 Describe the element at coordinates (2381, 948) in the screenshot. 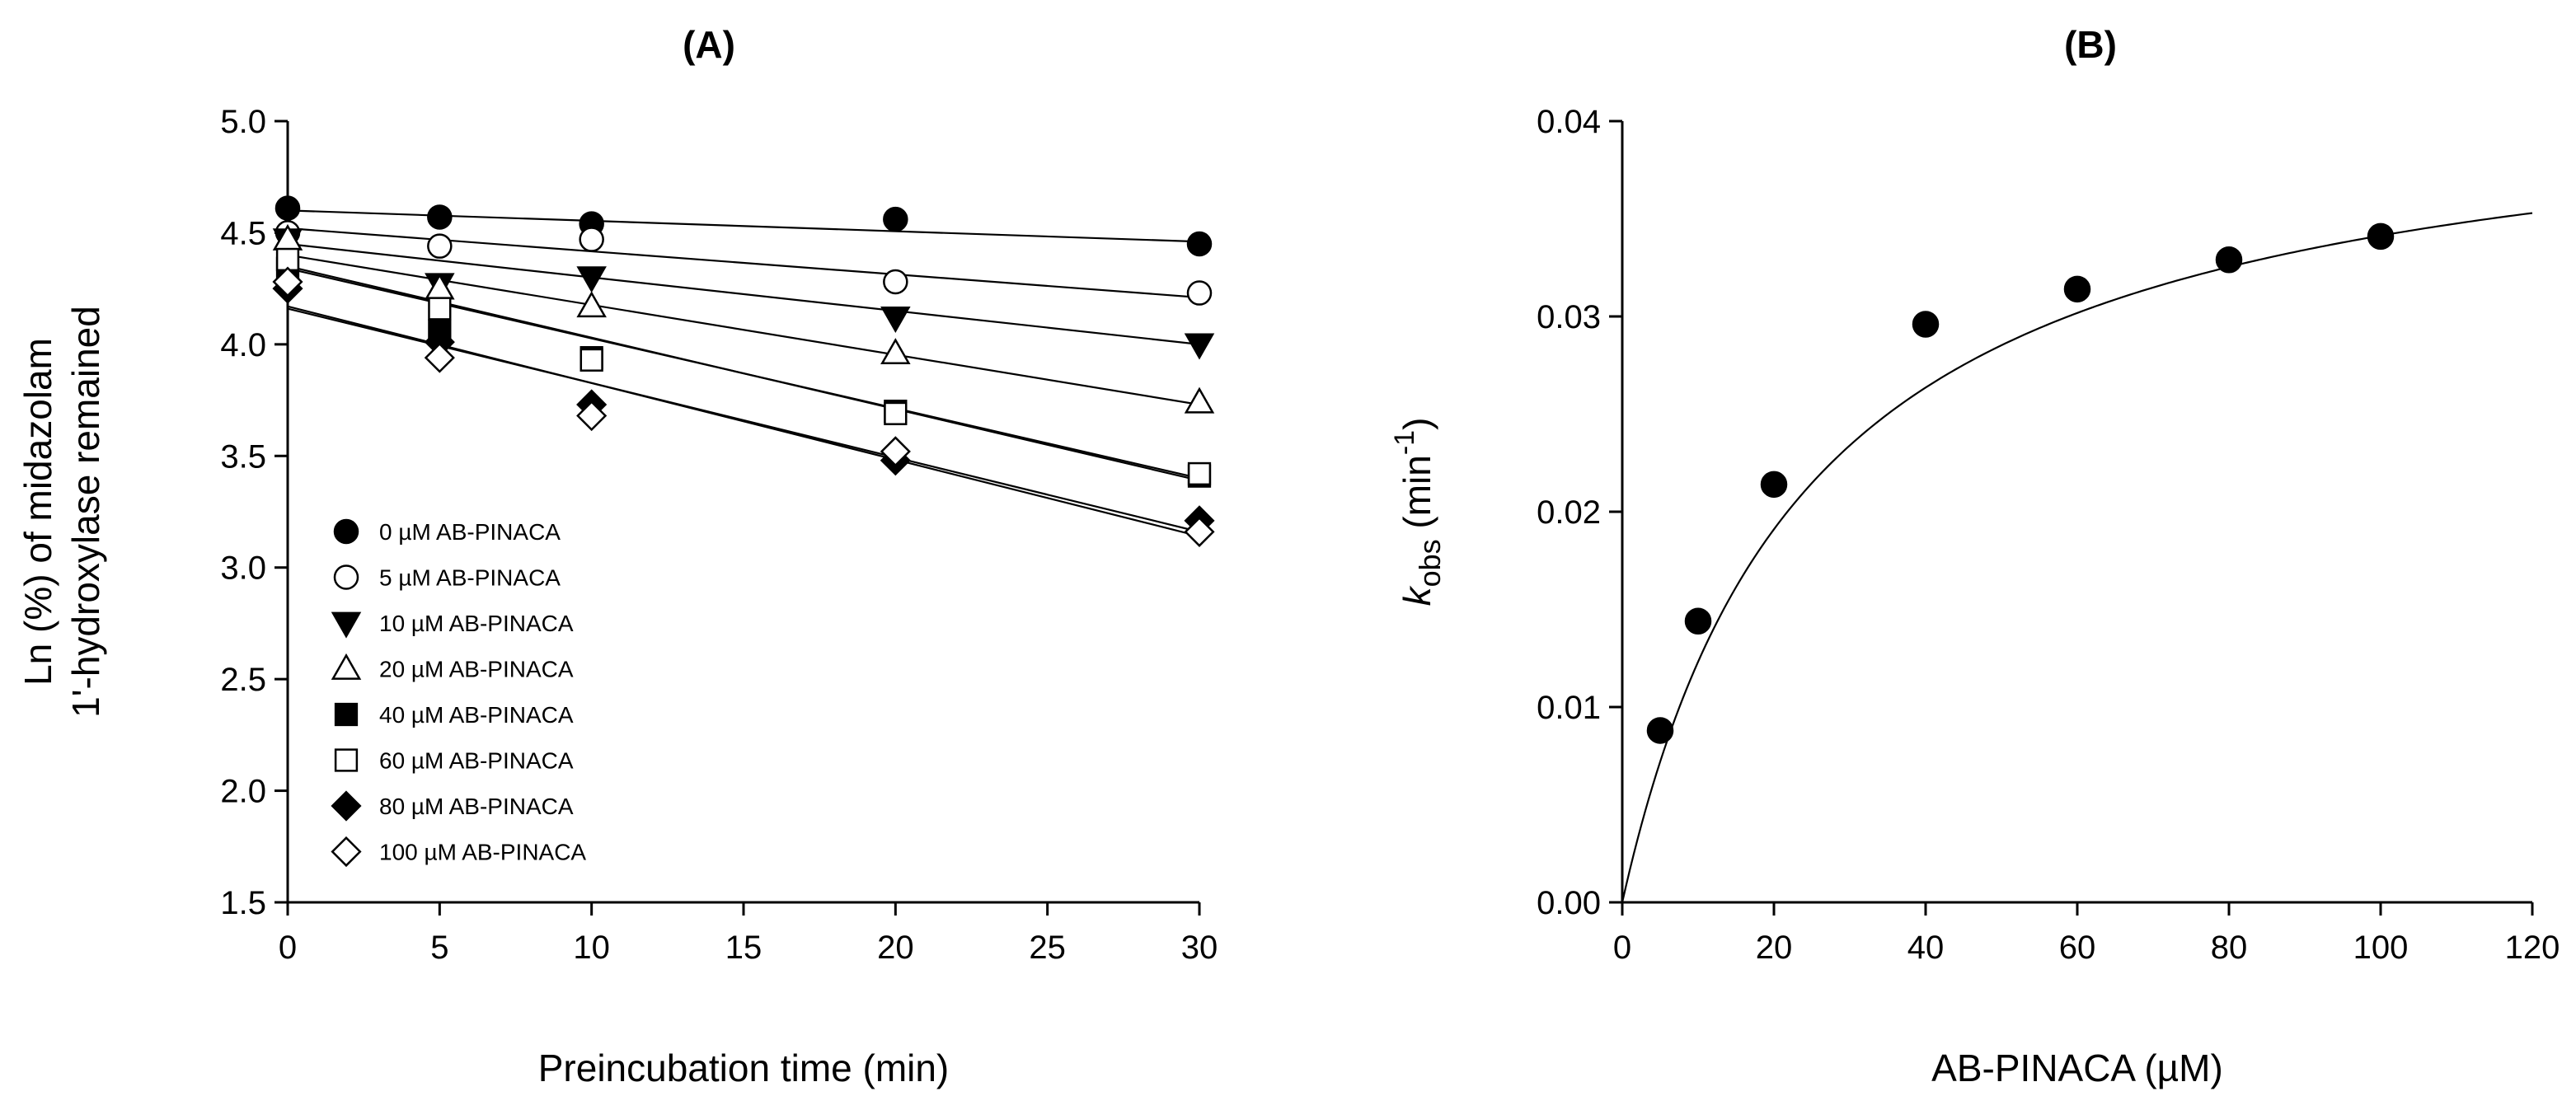

I see `x-tick-label: 100` at that location.